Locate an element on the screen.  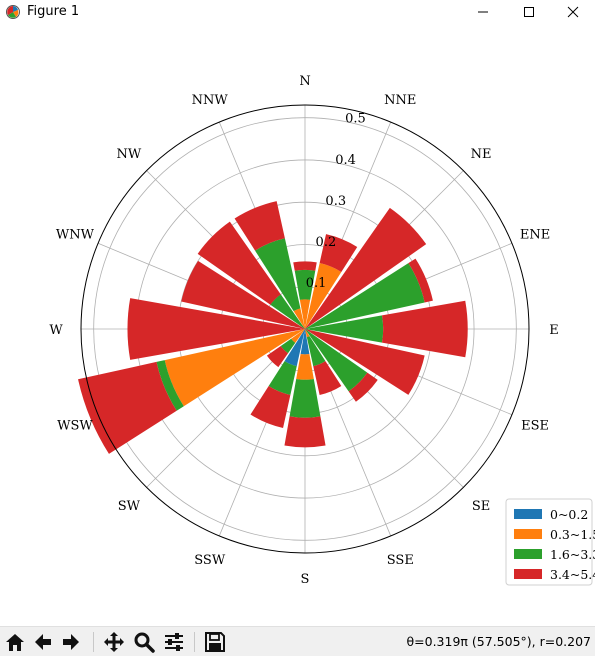
direction-label-wnw: WNW is located at coordinates (75, 235).